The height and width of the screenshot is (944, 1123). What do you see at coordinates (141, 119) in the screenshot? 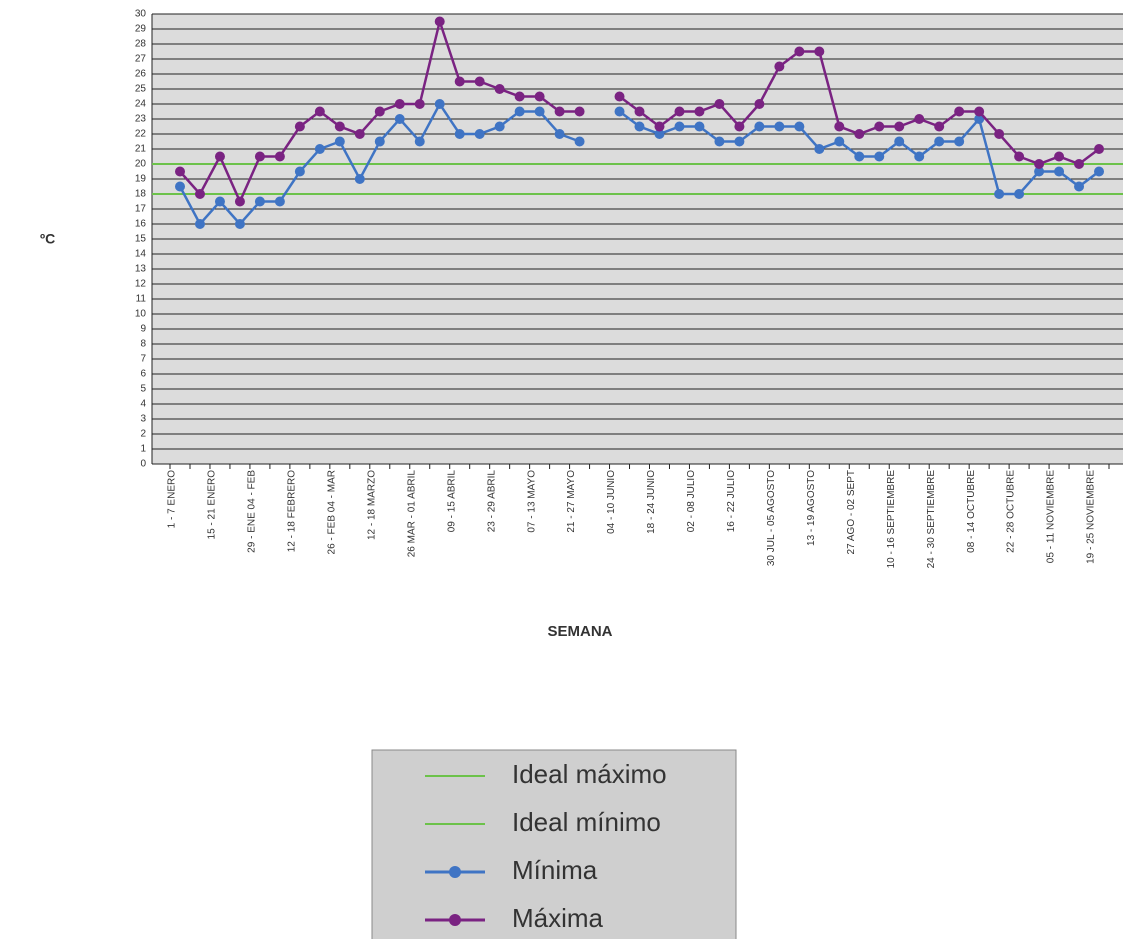
I see `y-tick-label: 23` at bounding box center [141, 119].